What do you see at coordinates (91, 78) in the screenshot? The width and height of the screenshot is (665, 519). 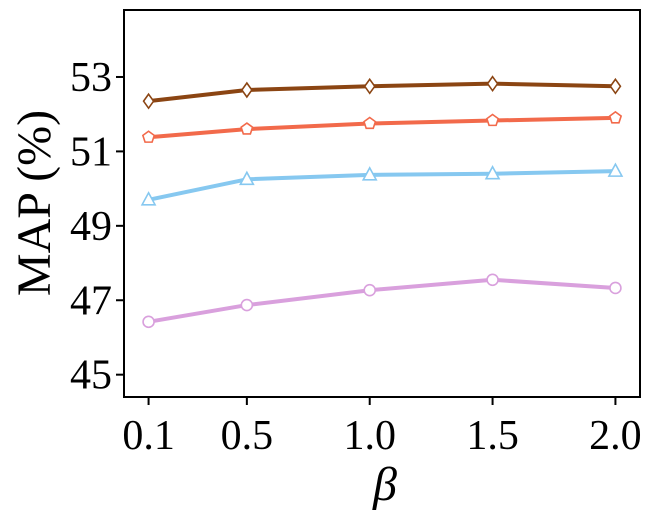 I see `y-tick-label: 53` at bounding box center [91, 78].